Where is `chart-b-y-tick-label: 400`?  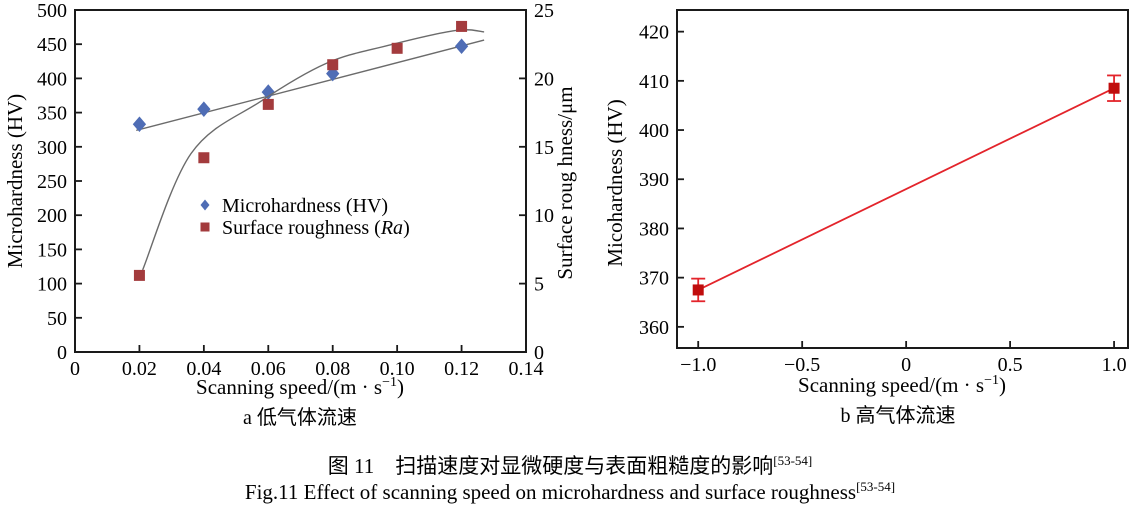
chart-b-y-tick-label: 400 is located at coordinates (654, 131).